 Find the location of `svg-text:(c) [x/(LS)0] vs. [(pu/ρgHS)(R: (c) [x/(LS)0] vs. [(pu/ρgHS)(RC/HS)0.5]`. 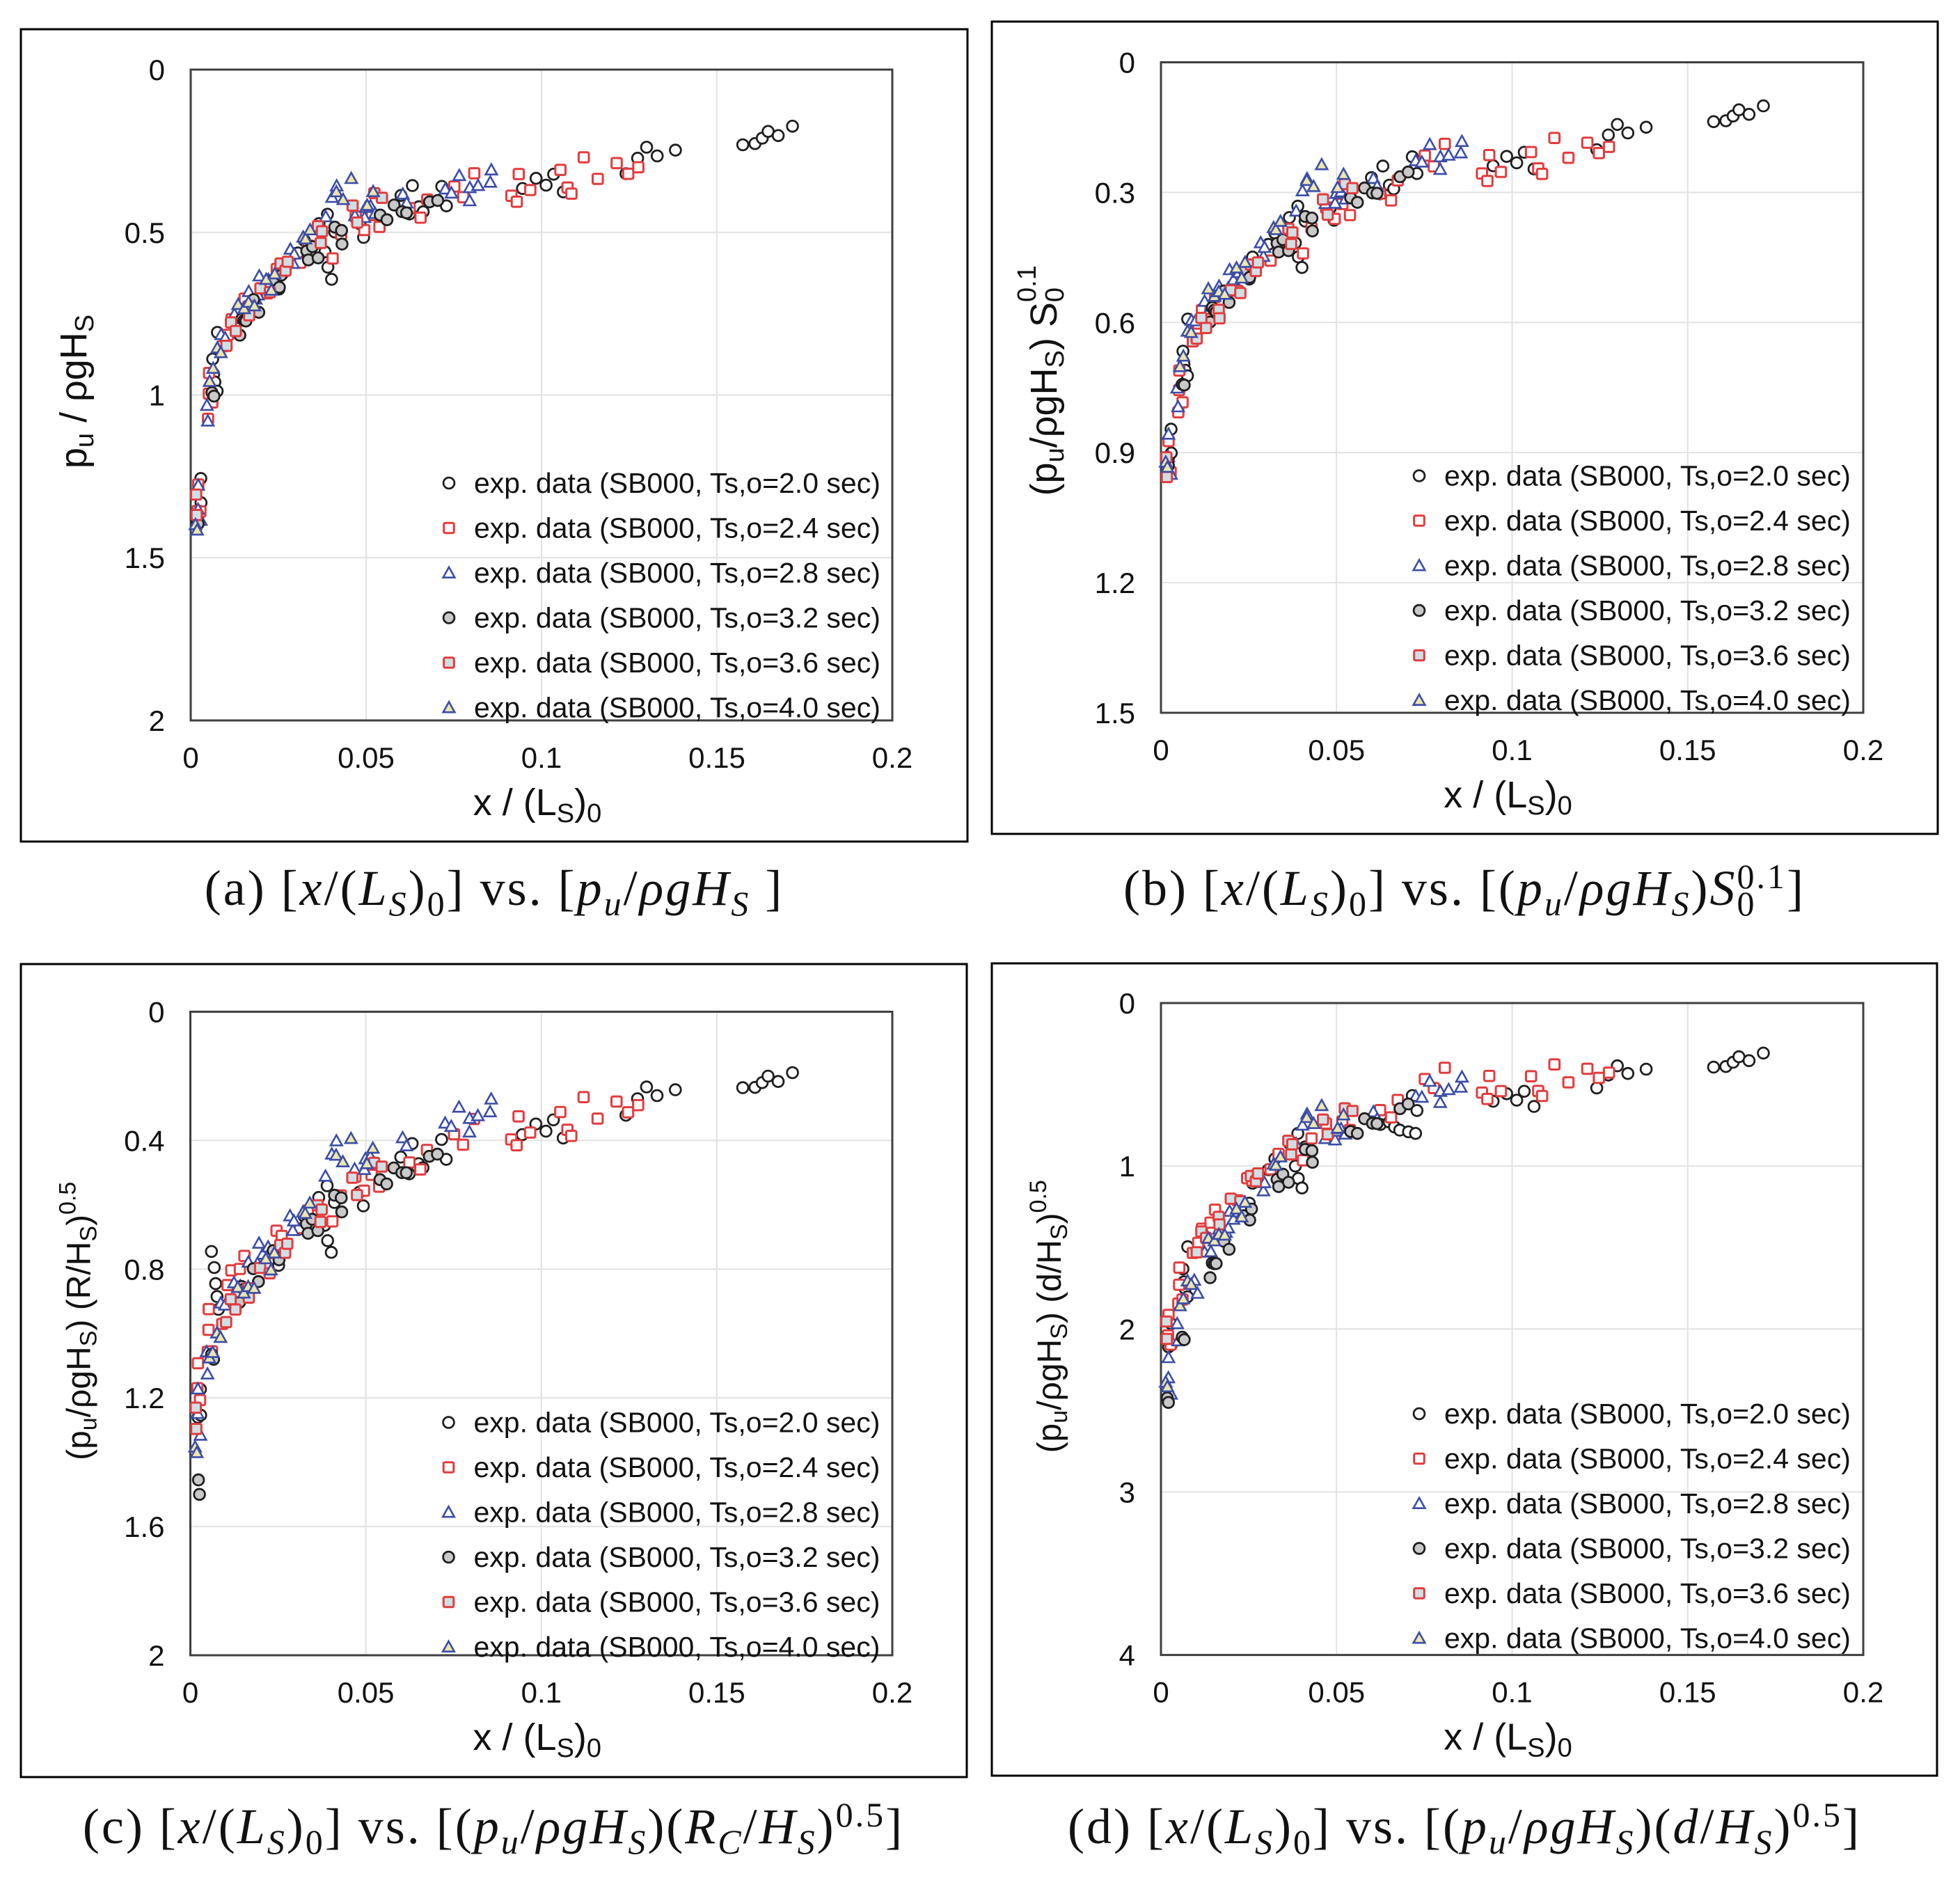

svg-text:(c) [x/(LS)0] vs. [(pu/ρgHS)(R: (c) [x/(LS)0] vs. [(pu/ρgHS)(RC/HS)0.5] is located at coordinates (493, 1828).